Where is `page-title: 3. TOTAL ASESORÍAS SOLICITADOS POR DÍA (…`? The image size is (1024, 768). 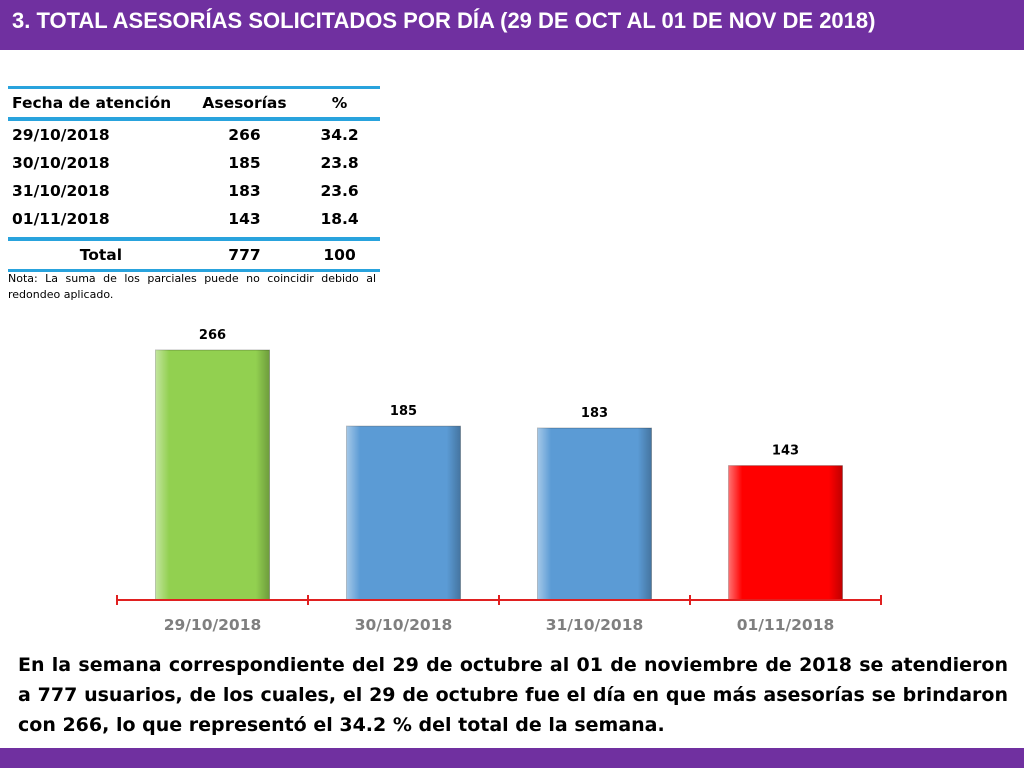 page-title: 3. TOTAL ASESORÍAS SOLICITADOS POR DÍA (… is located at coordinates (444, 20).